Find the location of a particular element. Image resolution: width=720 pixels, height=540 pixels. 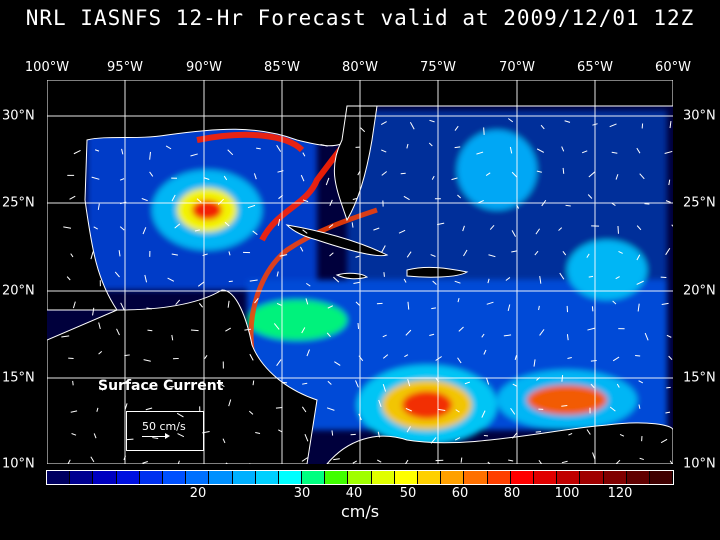

cuba is located at coordinates (337, 240).